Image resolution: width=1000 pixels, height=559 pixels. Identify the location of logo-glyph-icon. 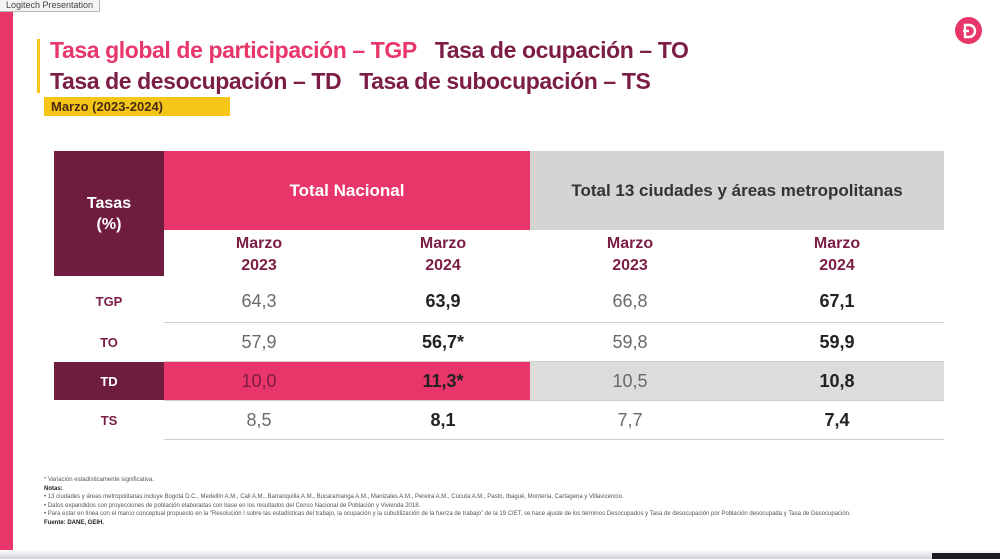
(969, 30).